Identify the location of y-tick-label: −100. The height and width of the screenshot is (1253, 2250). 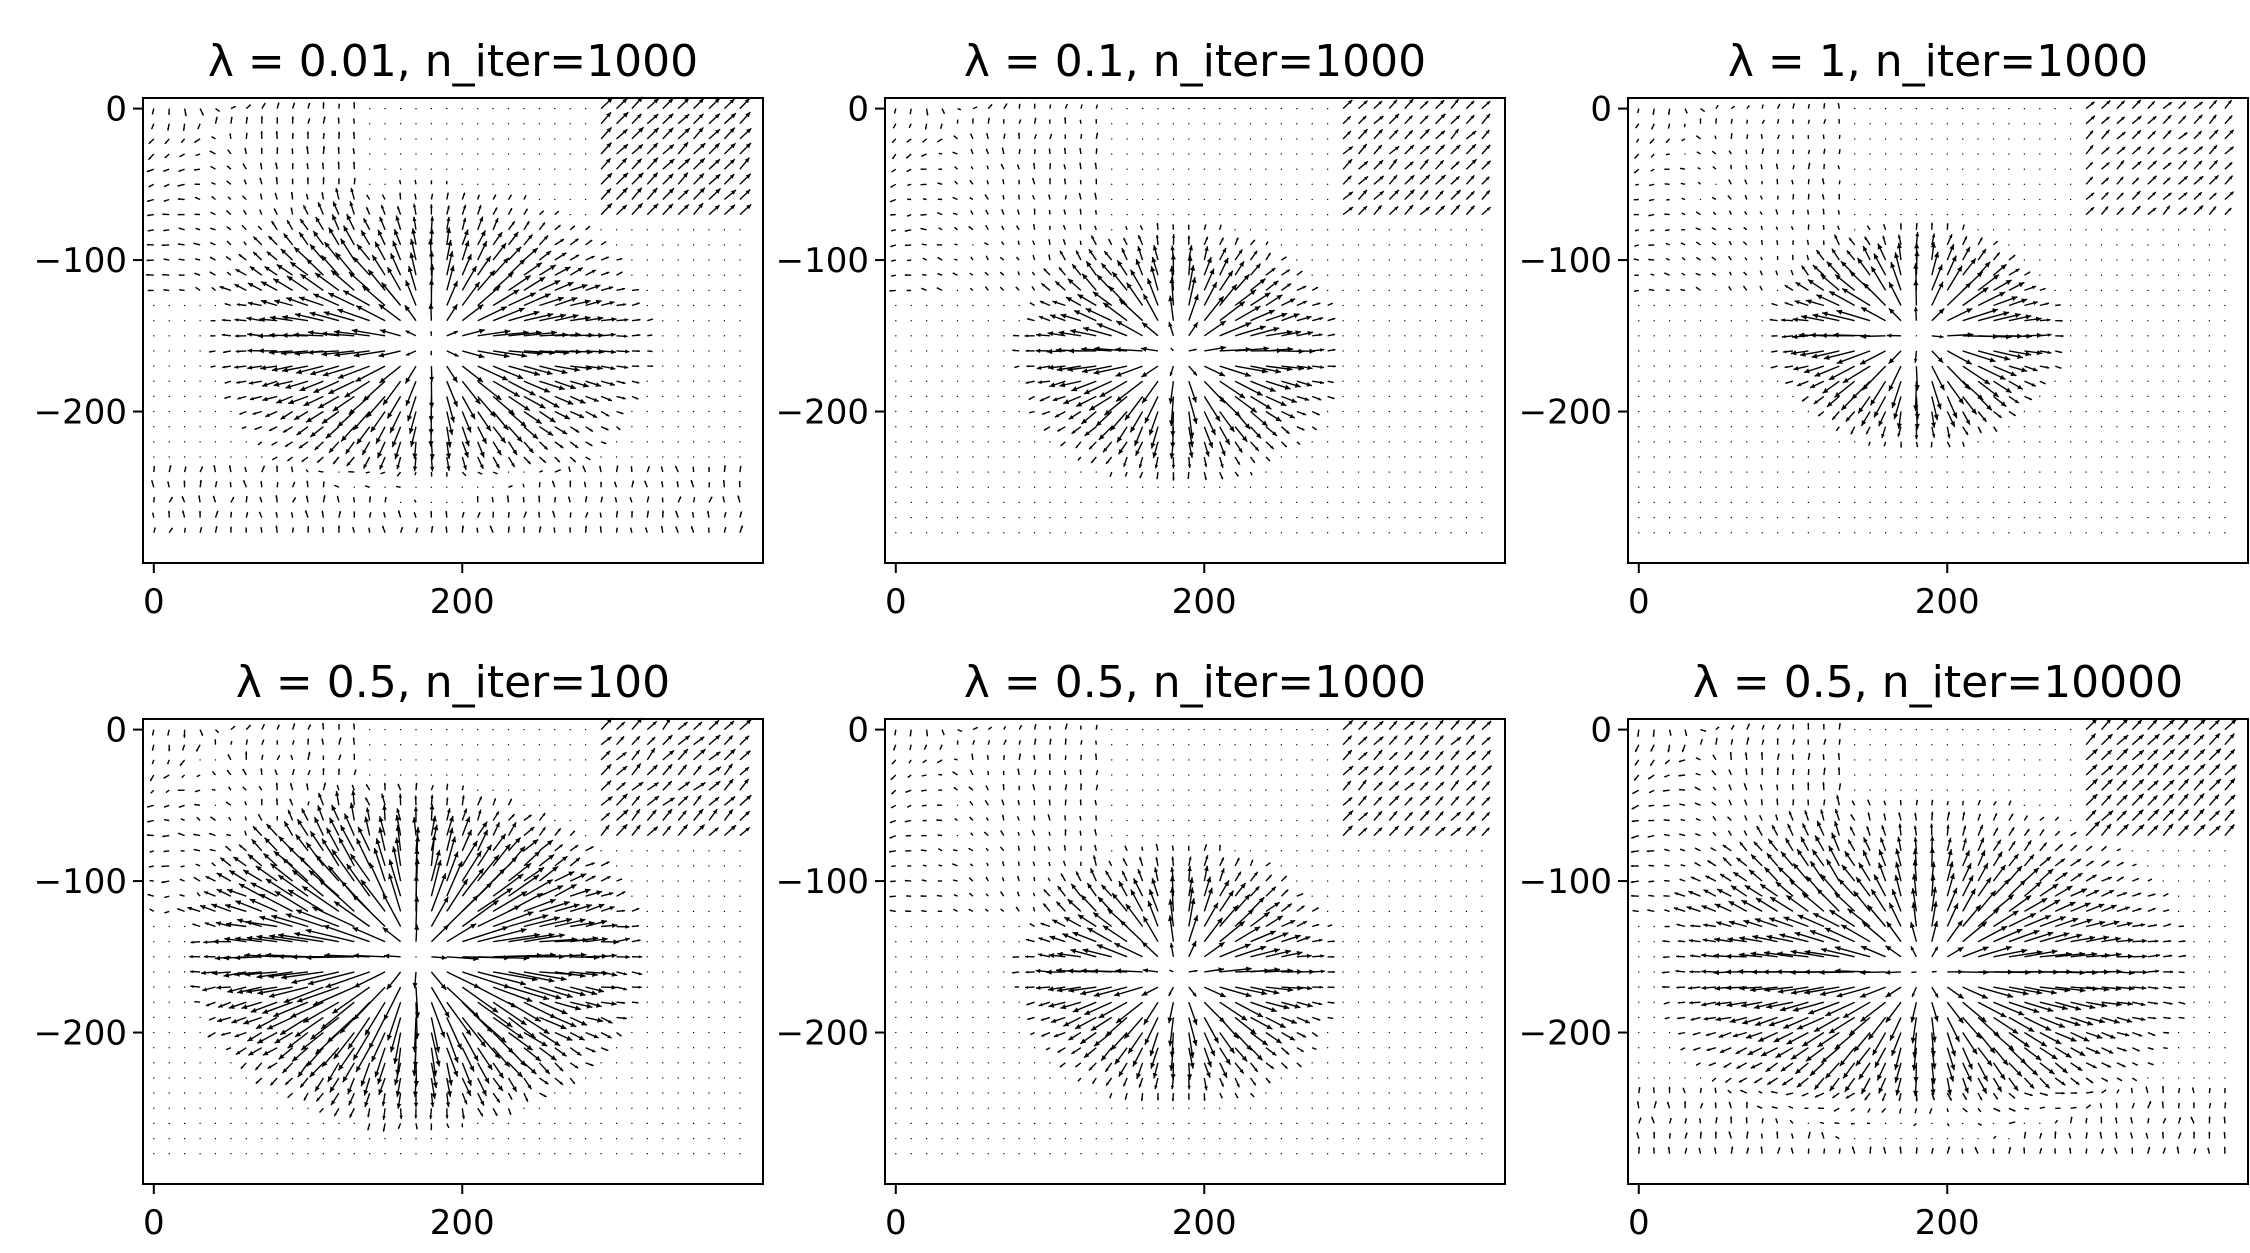
(80, 261).